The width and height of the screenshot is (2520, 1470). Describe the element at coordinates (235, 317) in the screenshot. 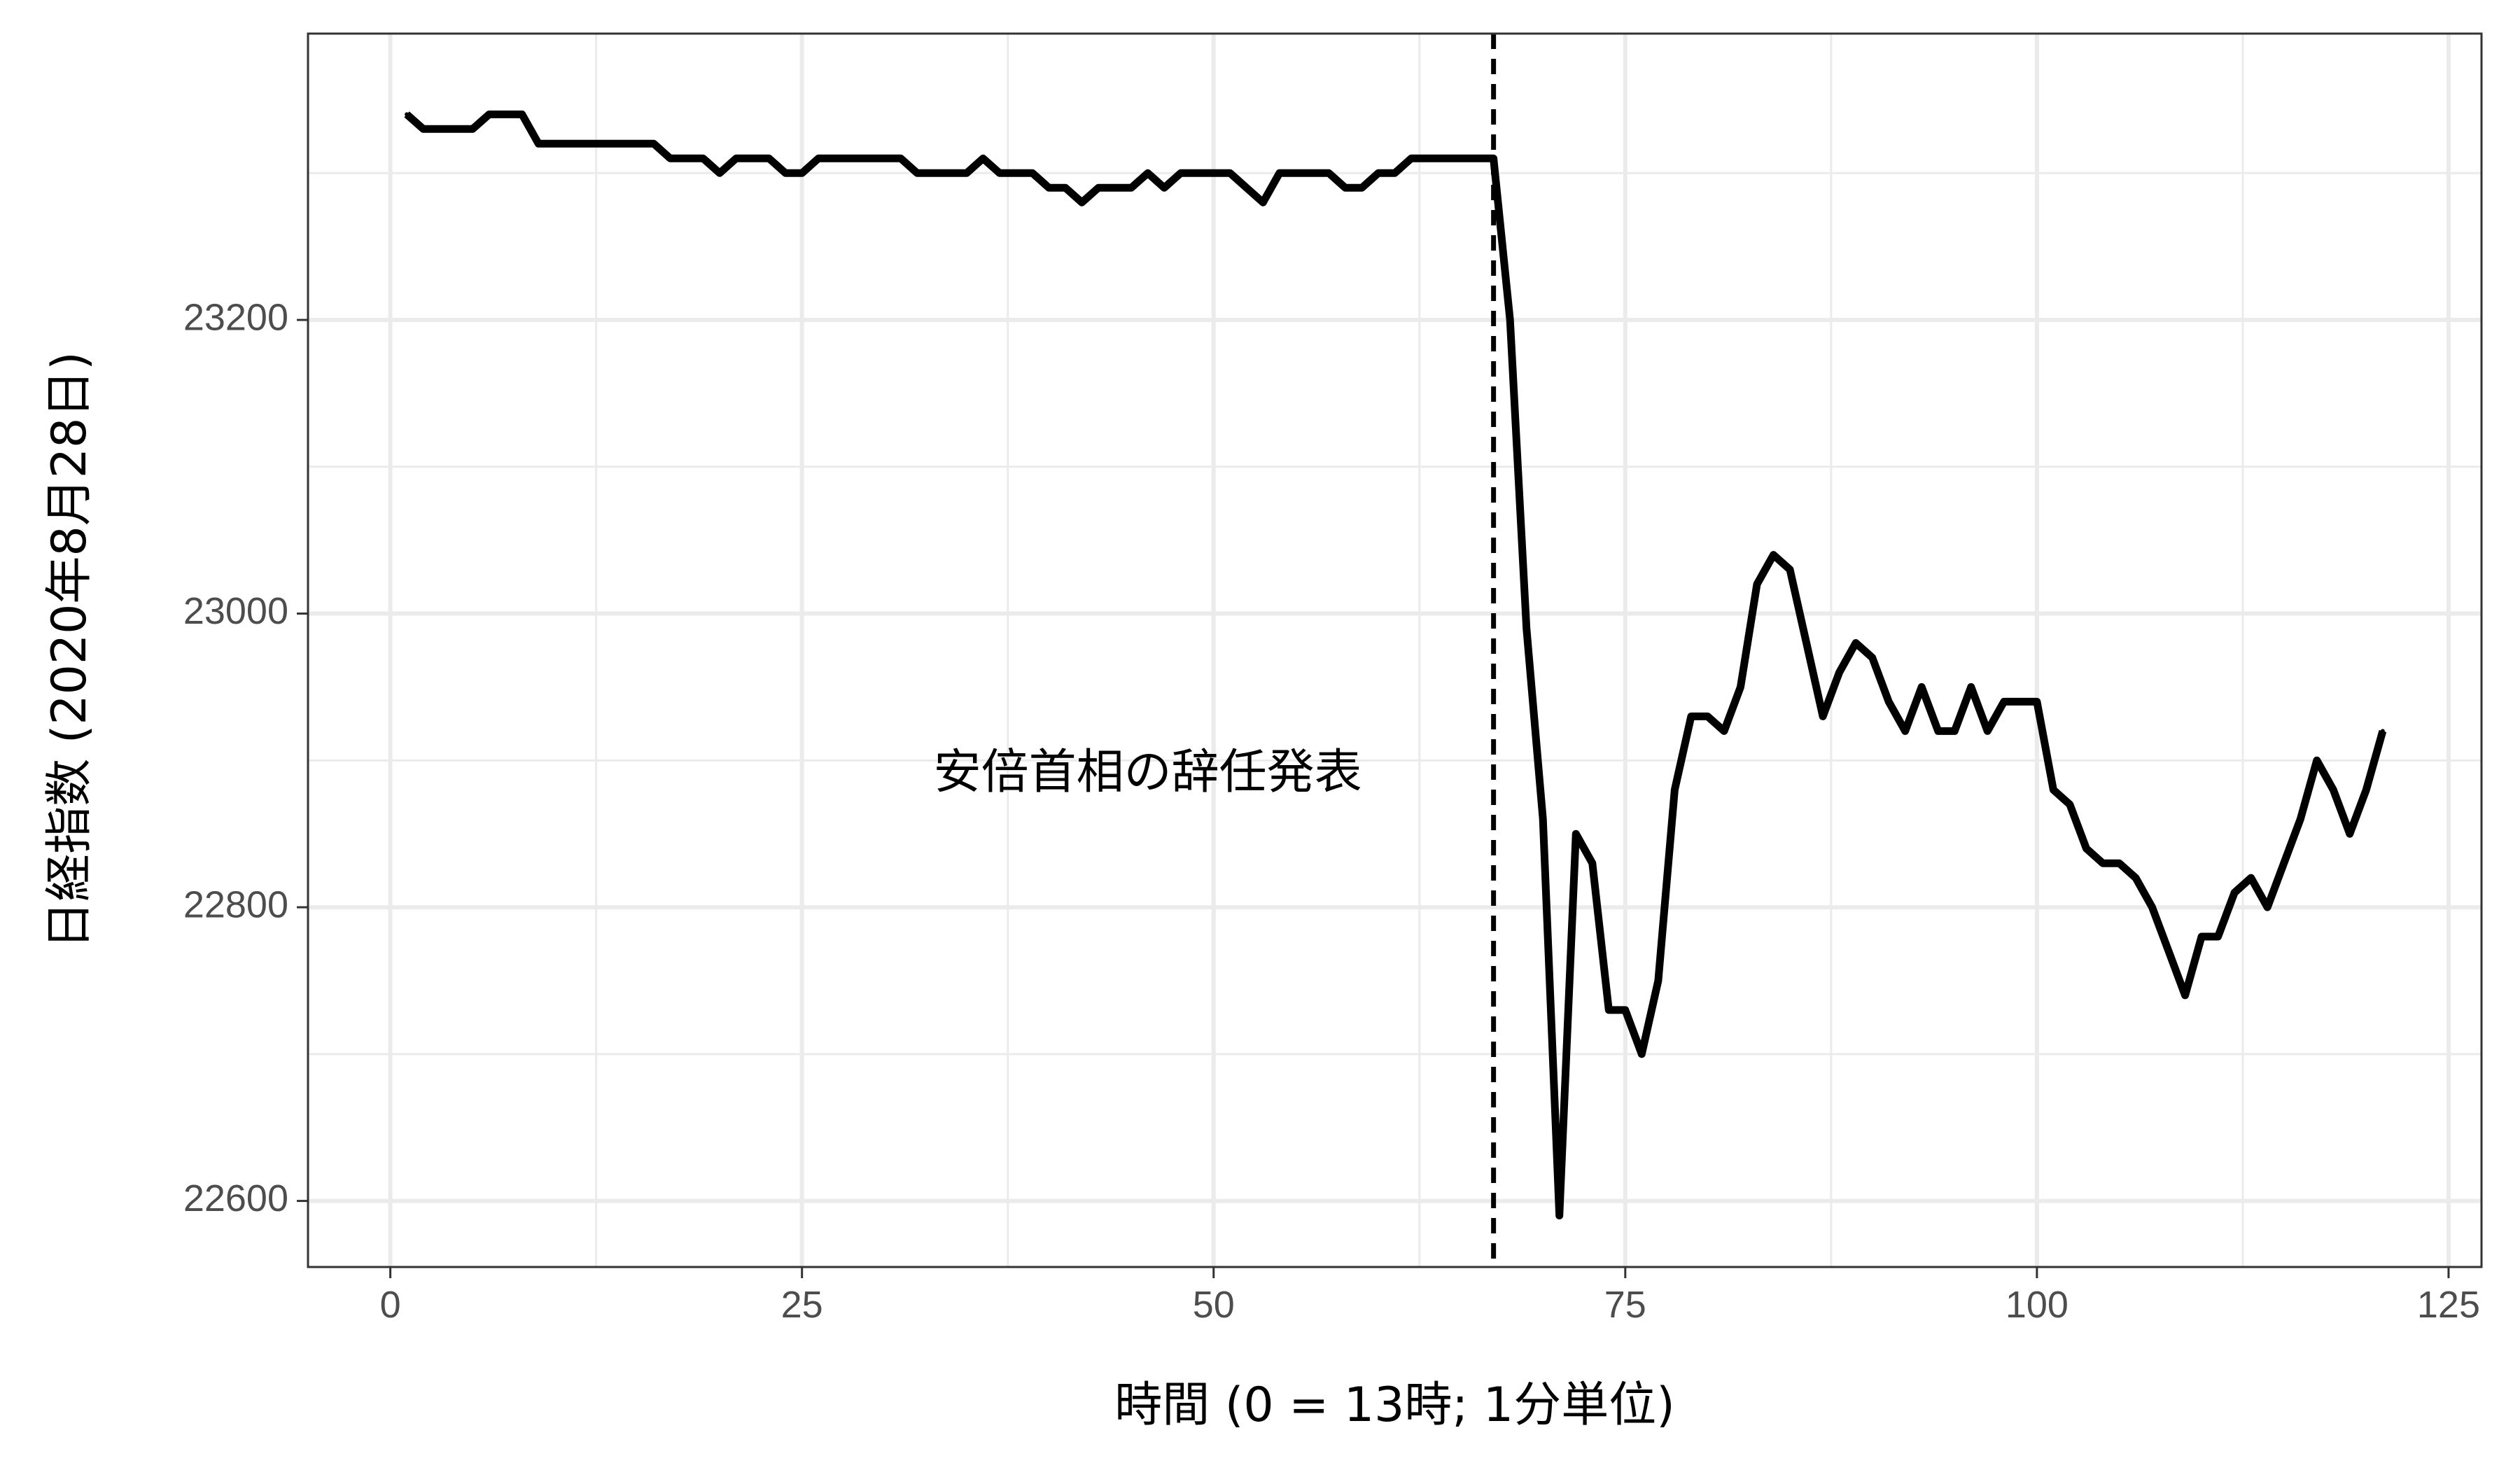

I see `y-tick-label: 23200` at that location.